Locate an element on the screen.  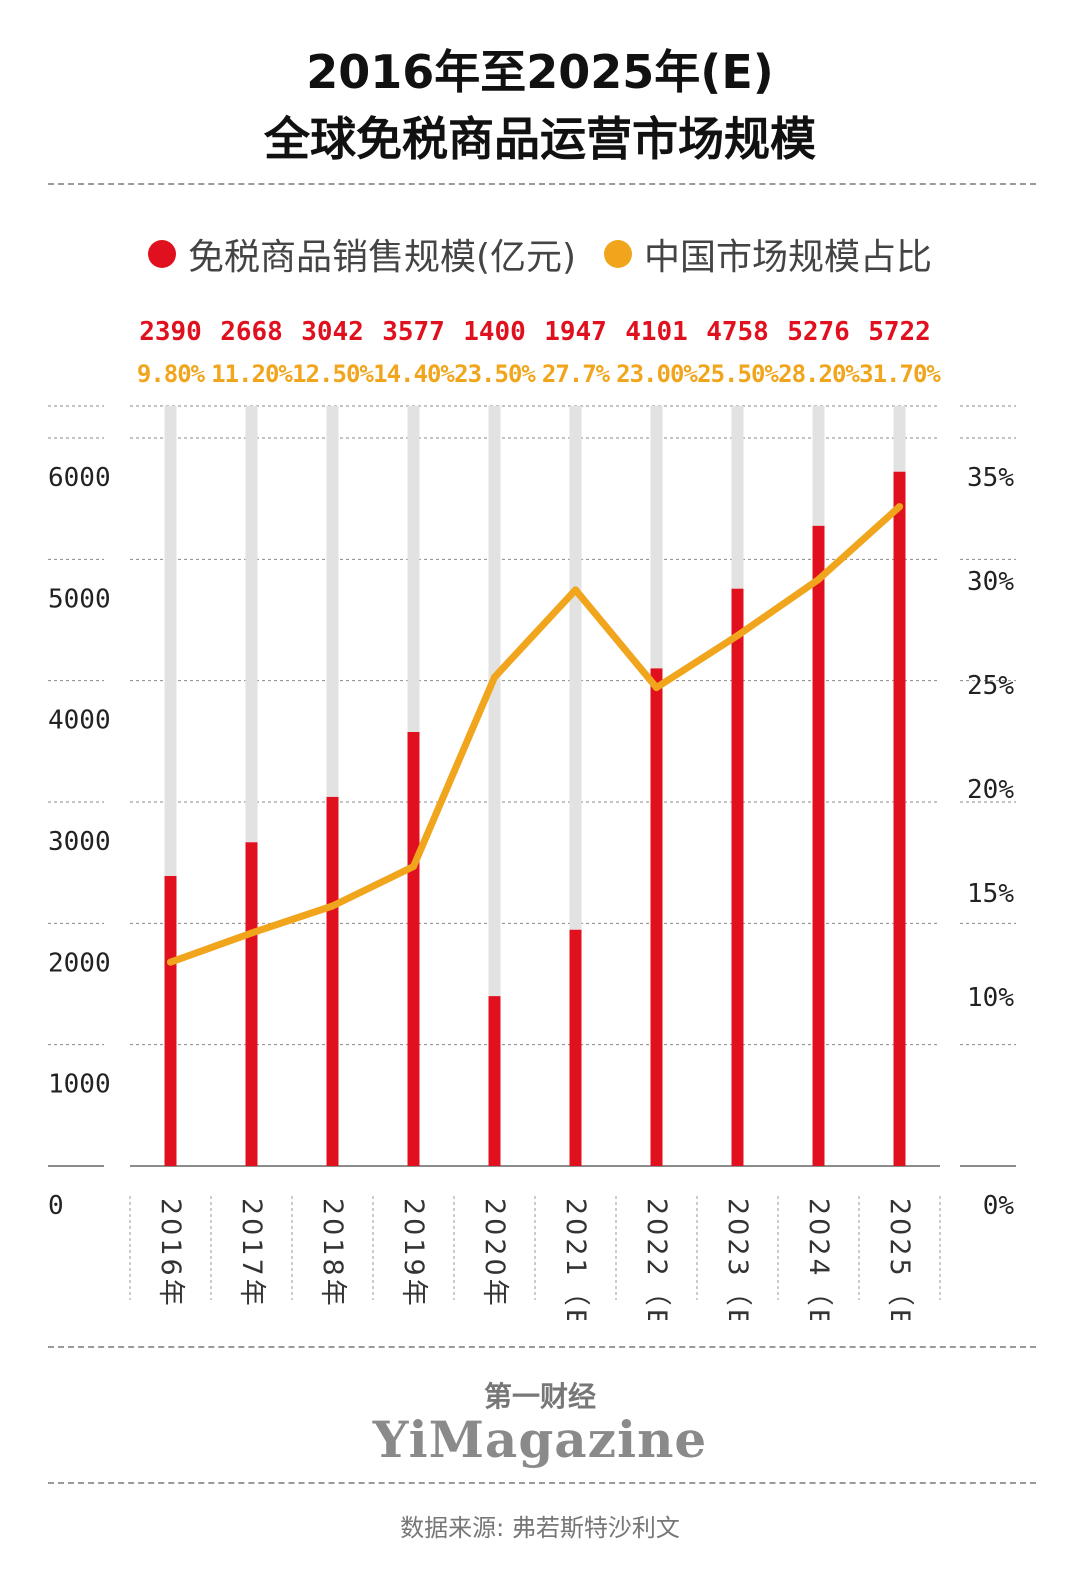
bar-value-label: 4101 is located at coordinates (656, 332).